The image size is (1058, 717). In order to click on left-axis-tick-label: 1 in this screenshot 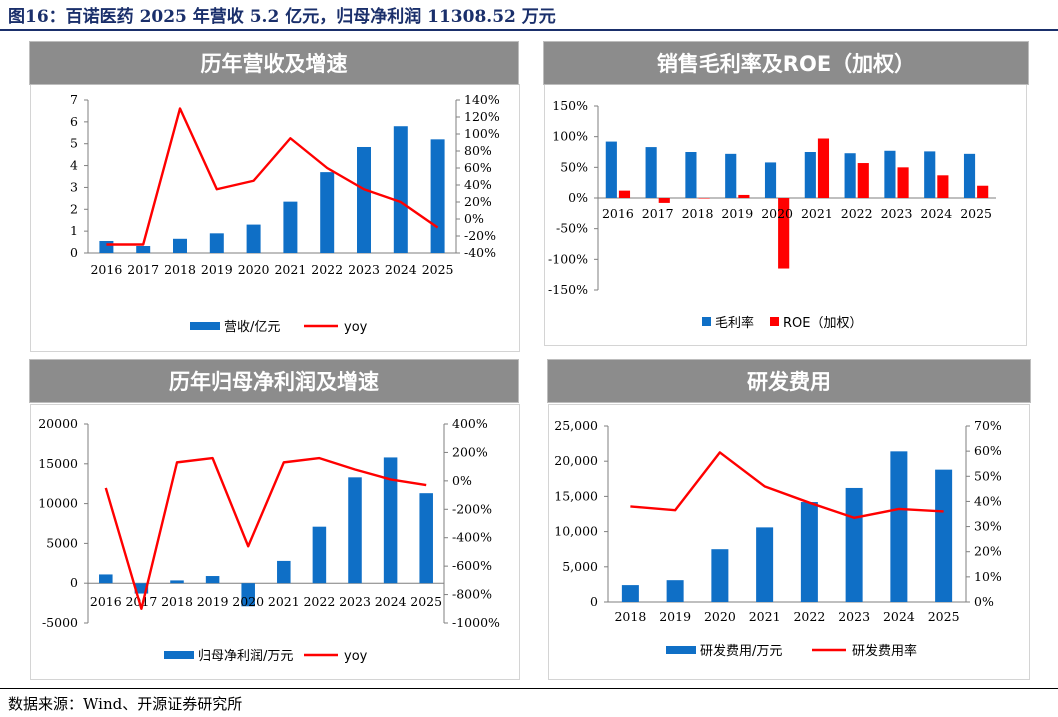, I will do `click(74, 230)`.